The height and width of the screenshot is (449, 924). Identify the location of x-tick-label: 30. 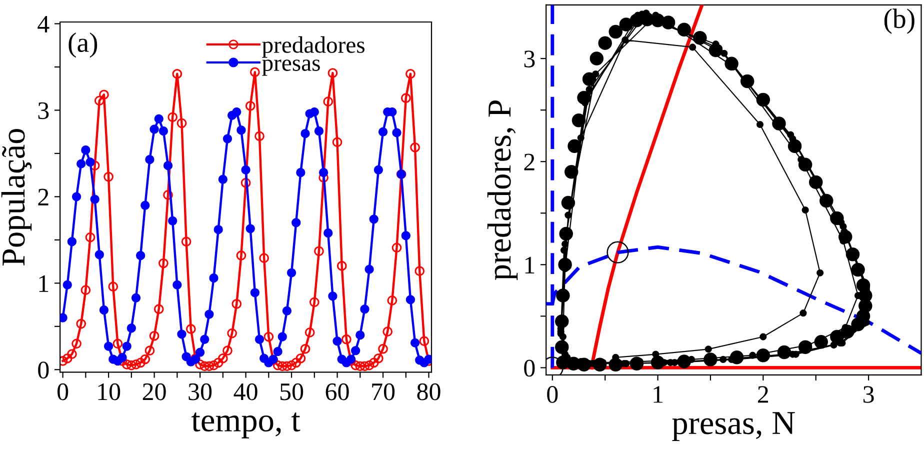
(200, 391).